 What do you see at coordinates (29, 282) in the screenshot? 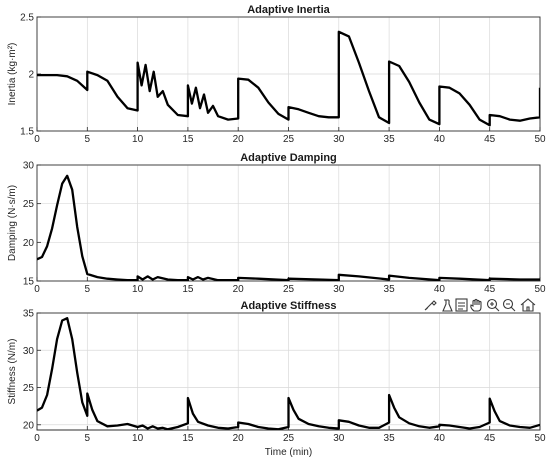
I see `y-tick-label: 15` at bounding box center [29, 282].